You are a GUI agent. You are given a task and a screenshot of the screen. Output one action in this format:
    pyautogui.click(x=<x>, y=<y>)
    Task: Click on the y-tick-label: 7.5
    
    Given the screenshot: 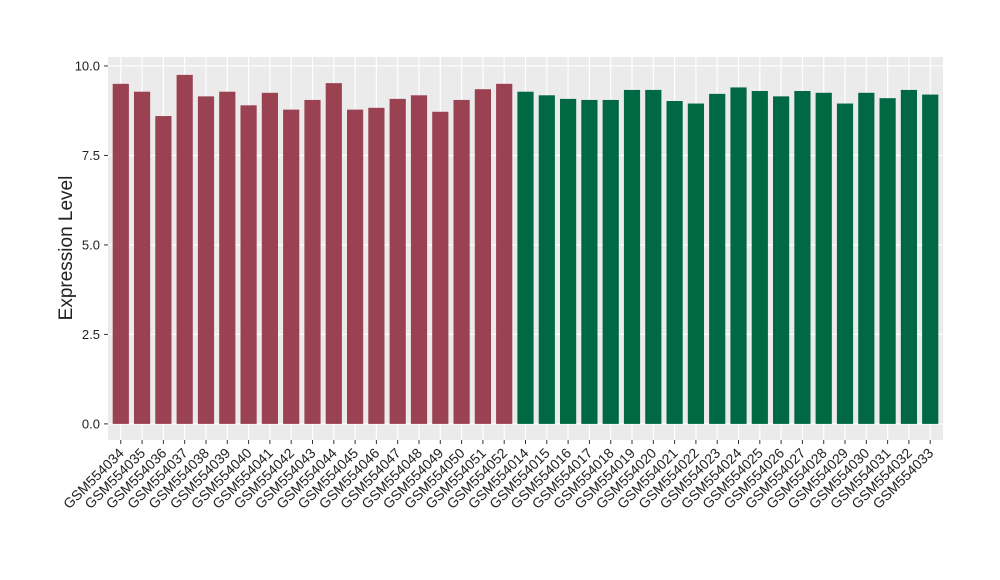 What is the action you would take?
    pyautogui.click(x=91, y=155)
    